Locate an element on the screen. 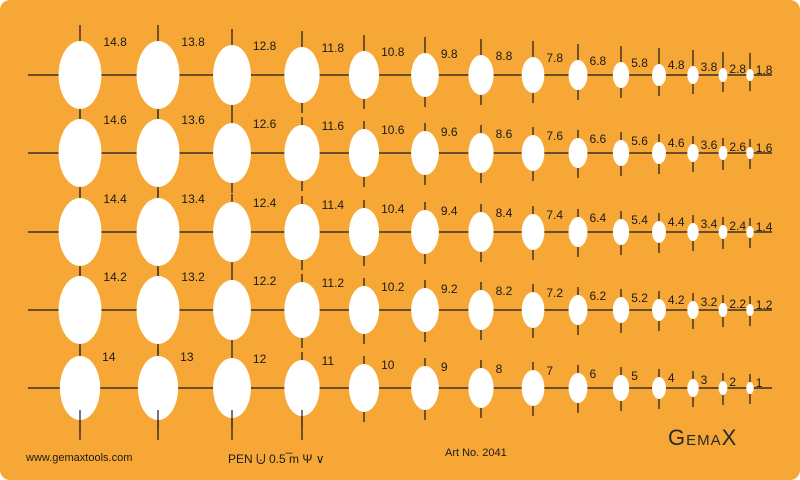 This screenshot has width=800, height=480. size-label: 14 is located at coordinates (109, 357).